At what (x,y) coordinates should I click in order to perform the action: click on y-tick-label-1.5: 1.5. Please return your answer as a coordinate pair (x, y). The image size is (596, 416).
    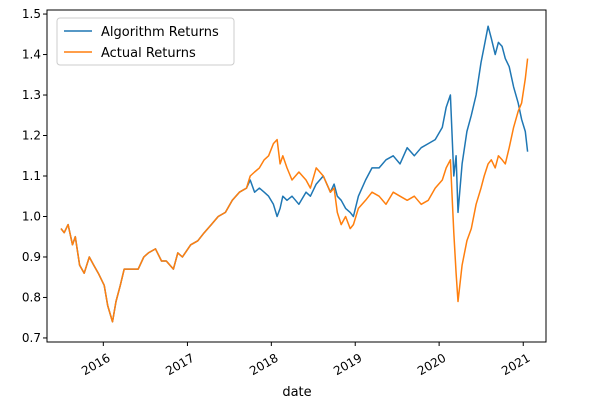
    Looking at the image, I should click on (31, 14).